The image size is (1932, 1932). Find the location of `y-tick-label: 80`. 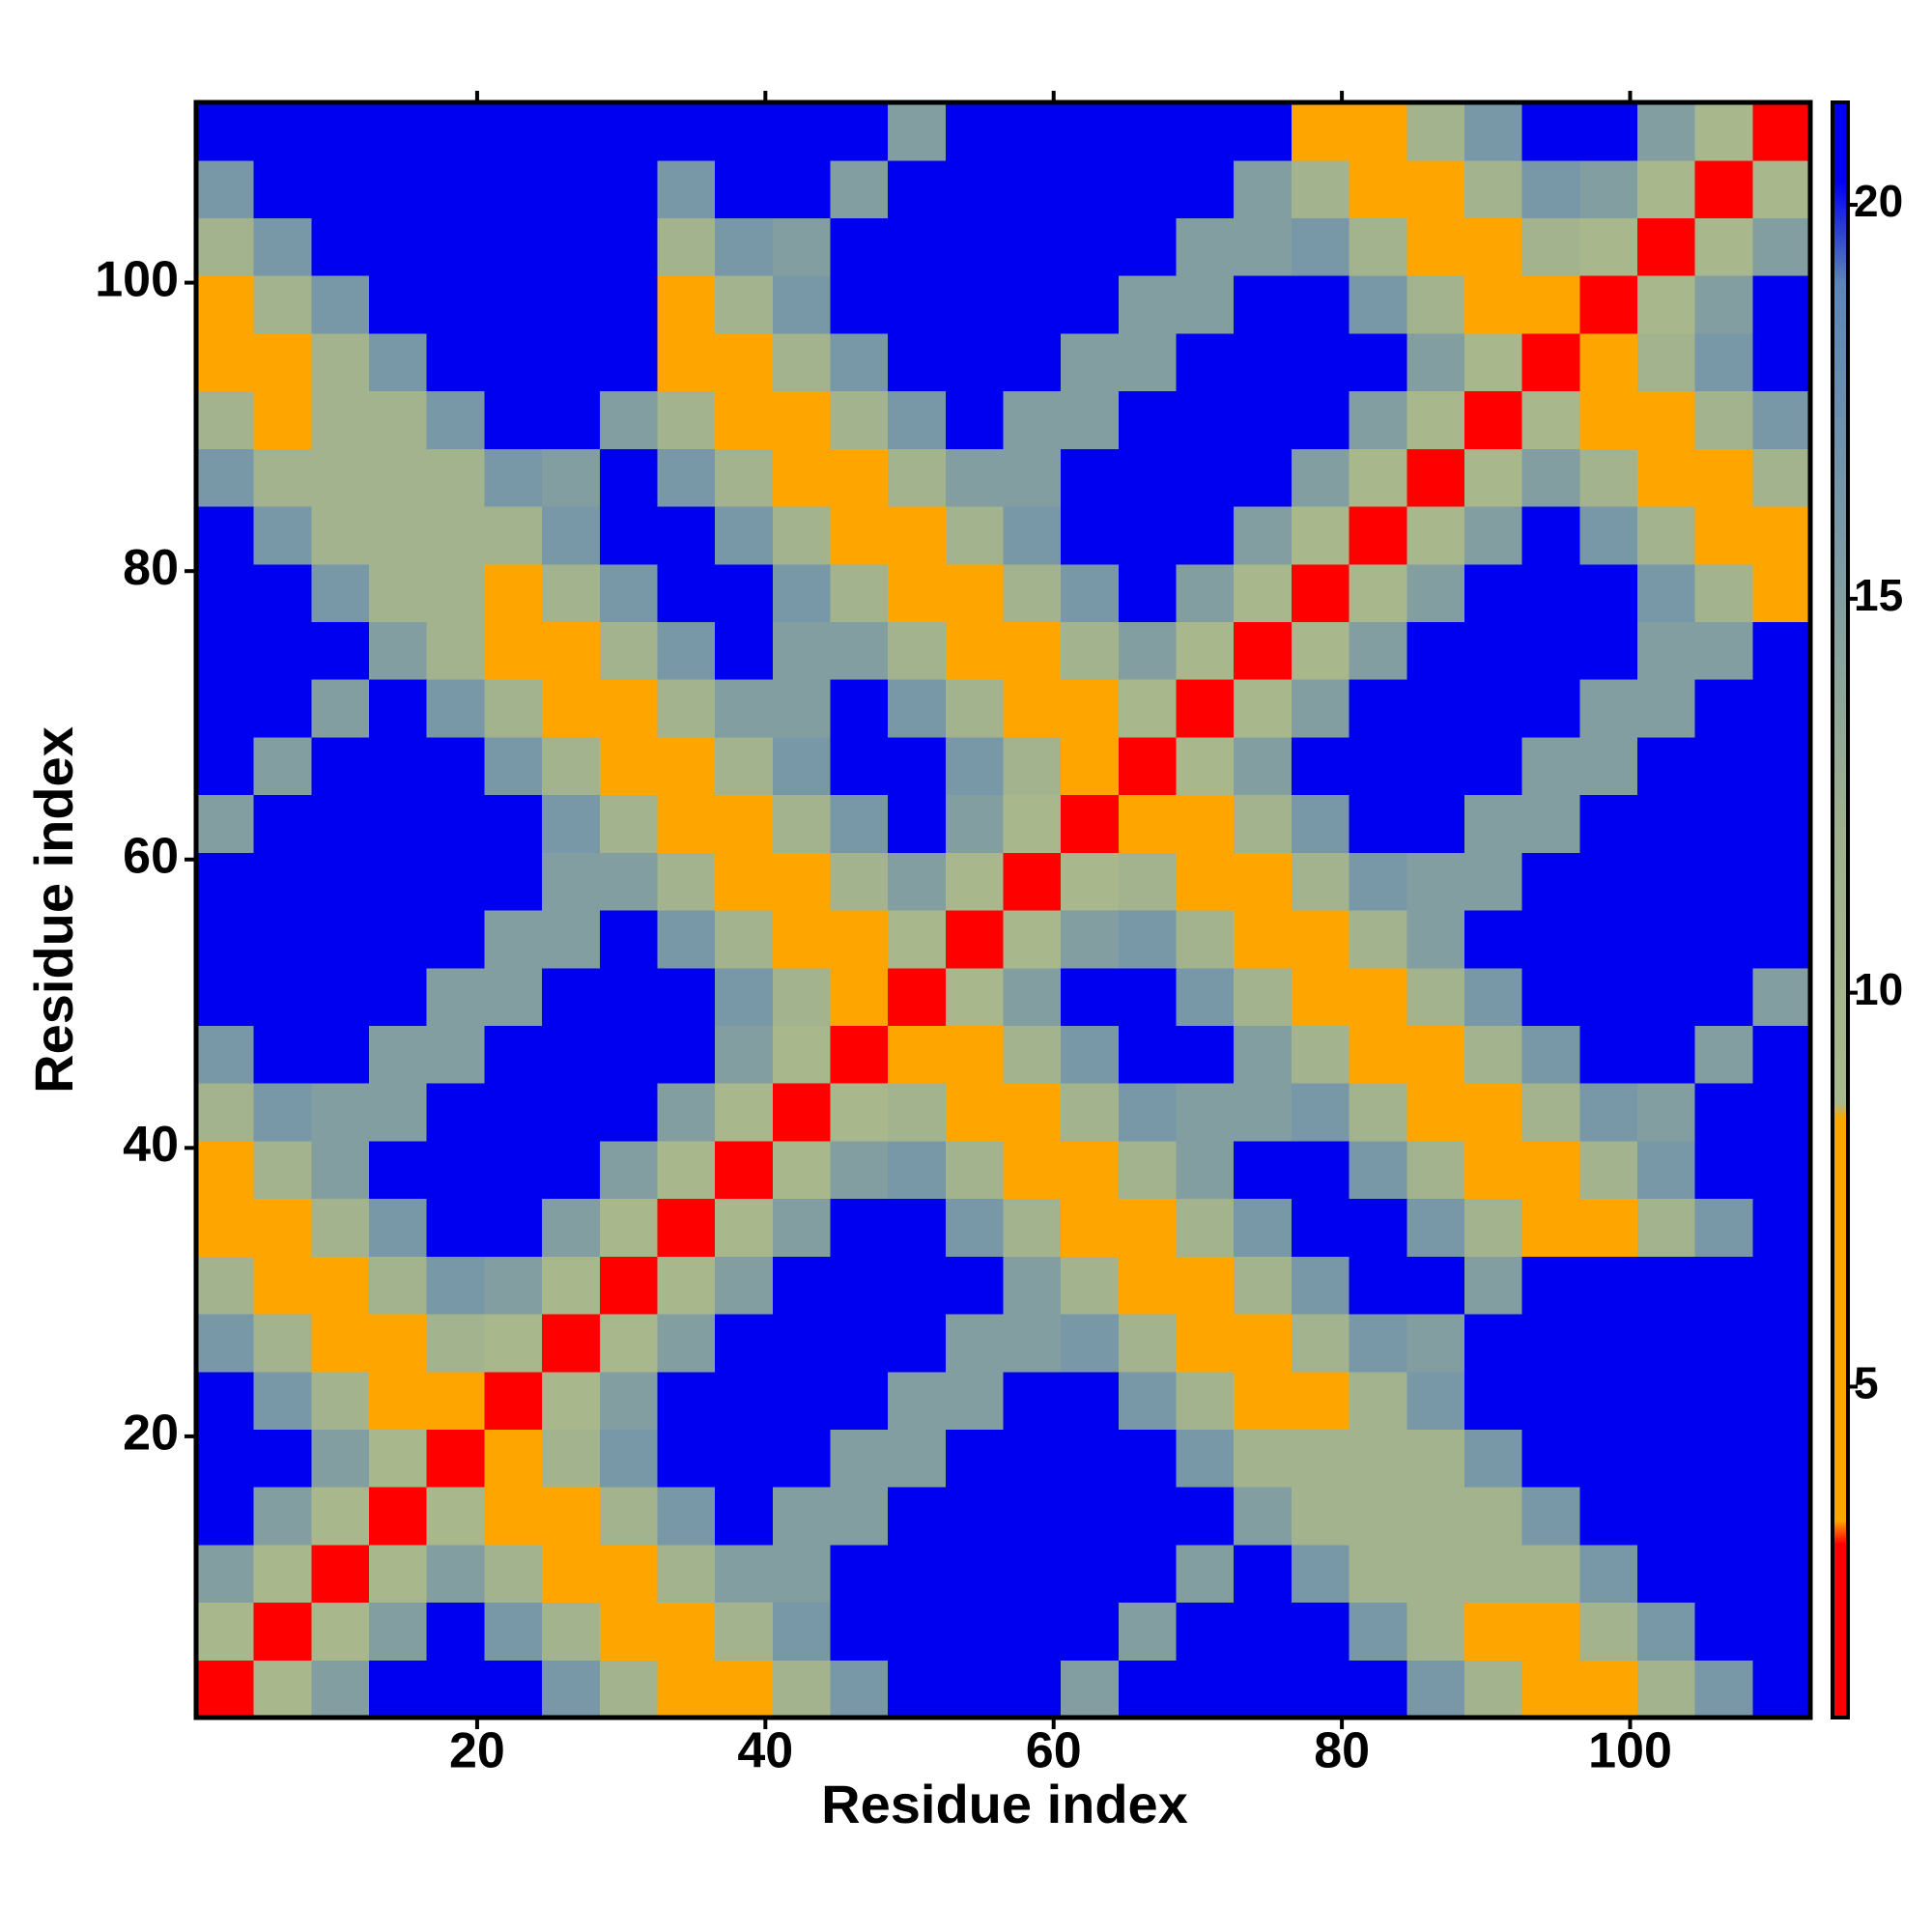

y-tick-label: 80 is located at coordinates (151, 568).